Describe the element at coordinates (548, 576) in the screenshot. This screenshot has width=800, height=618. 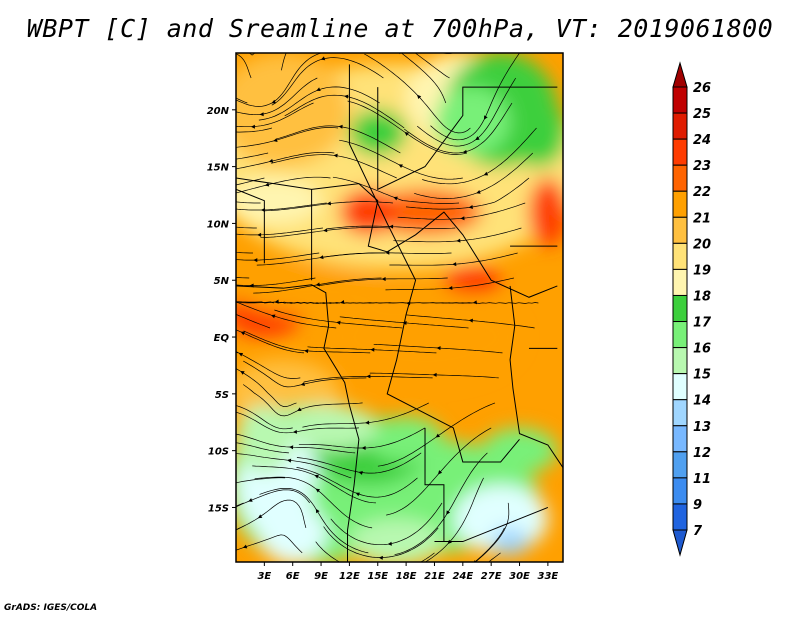
I see `lon-tick-label: 33E` at that location.